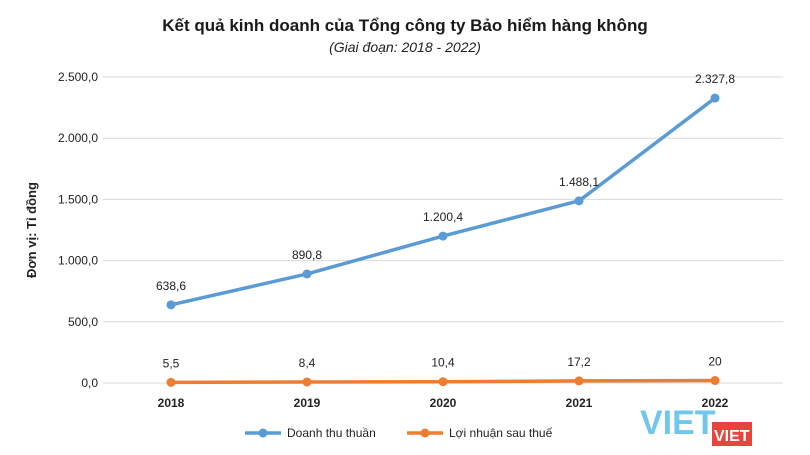 The image size is (810, 455). I want to click on y-axis-label: Đơn vị: Tỉ đồng, so click(31, 230).